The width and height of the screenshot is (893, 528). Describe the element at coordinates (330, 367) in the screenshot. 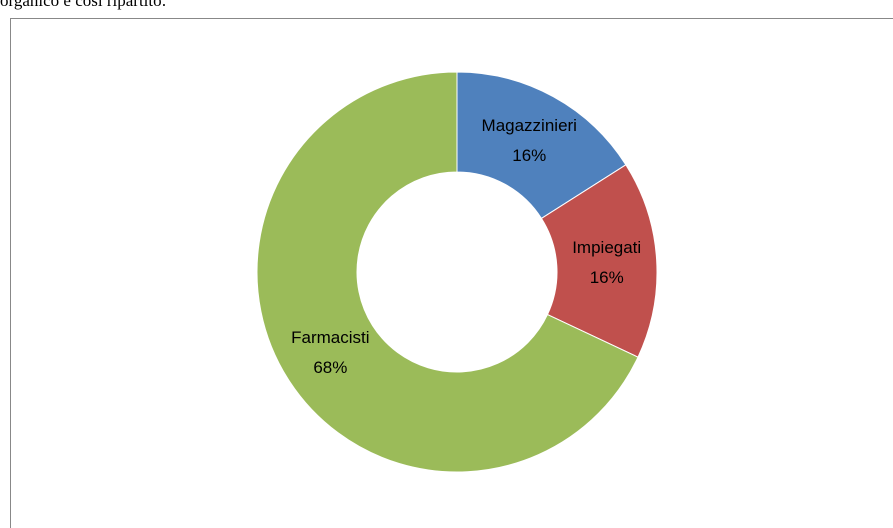

I see `slice-value-label: 68%` at that location.